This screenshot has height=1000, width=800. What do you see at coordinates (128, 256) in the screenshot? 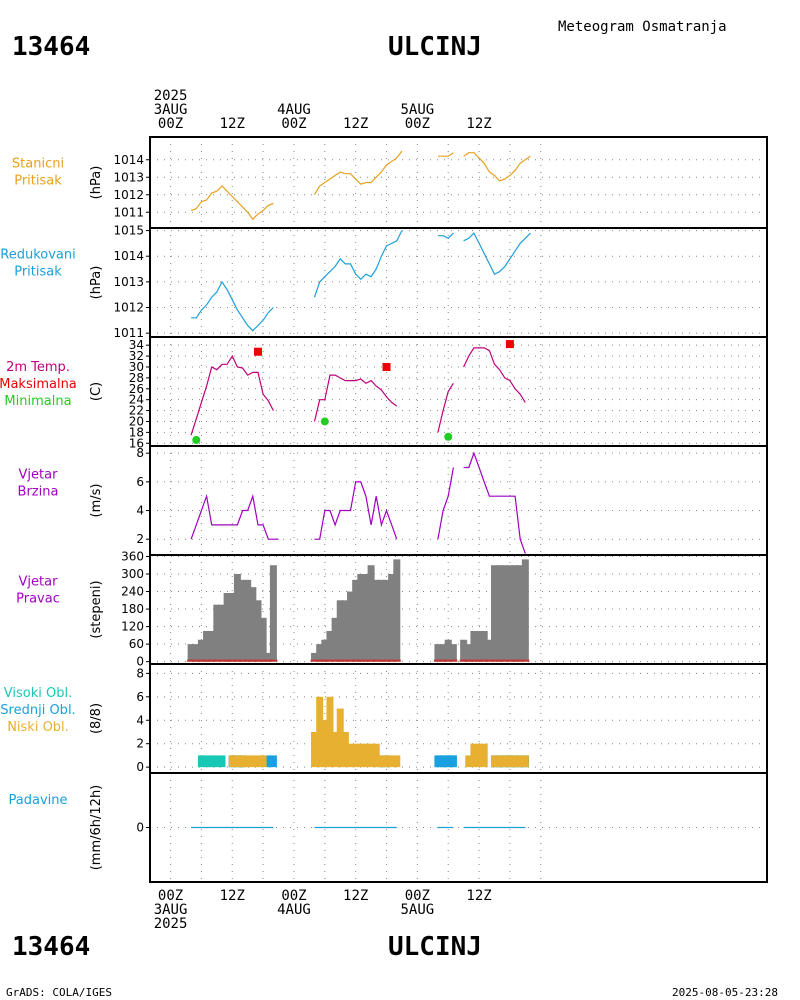
I see `y-tick-label: 1014` at bounding box center [128, 256].